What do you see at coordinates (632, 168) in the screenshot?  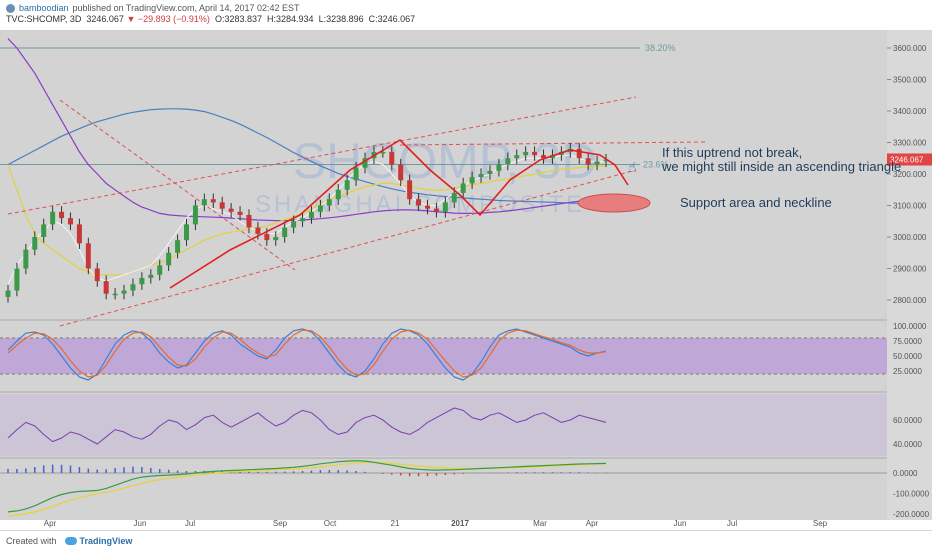 I see `pointer-hand-icon: ☝` at bounding box center [632, 168].